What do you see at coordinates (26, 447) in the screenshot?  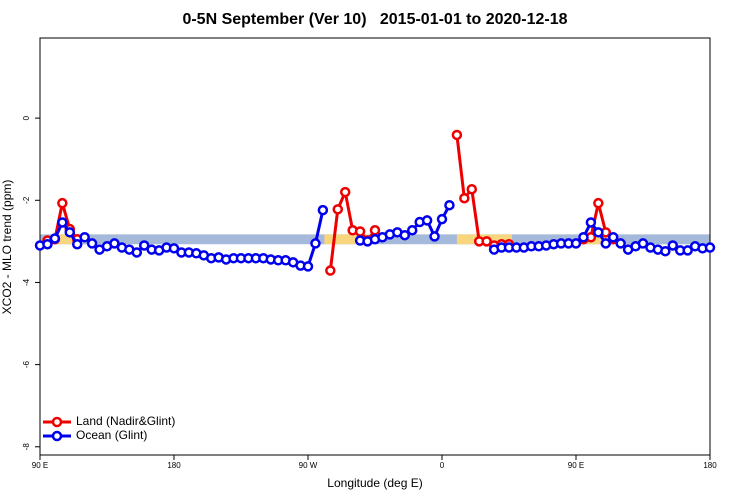 I see `y-tick-label: -8` at bounding box center [26, 447].